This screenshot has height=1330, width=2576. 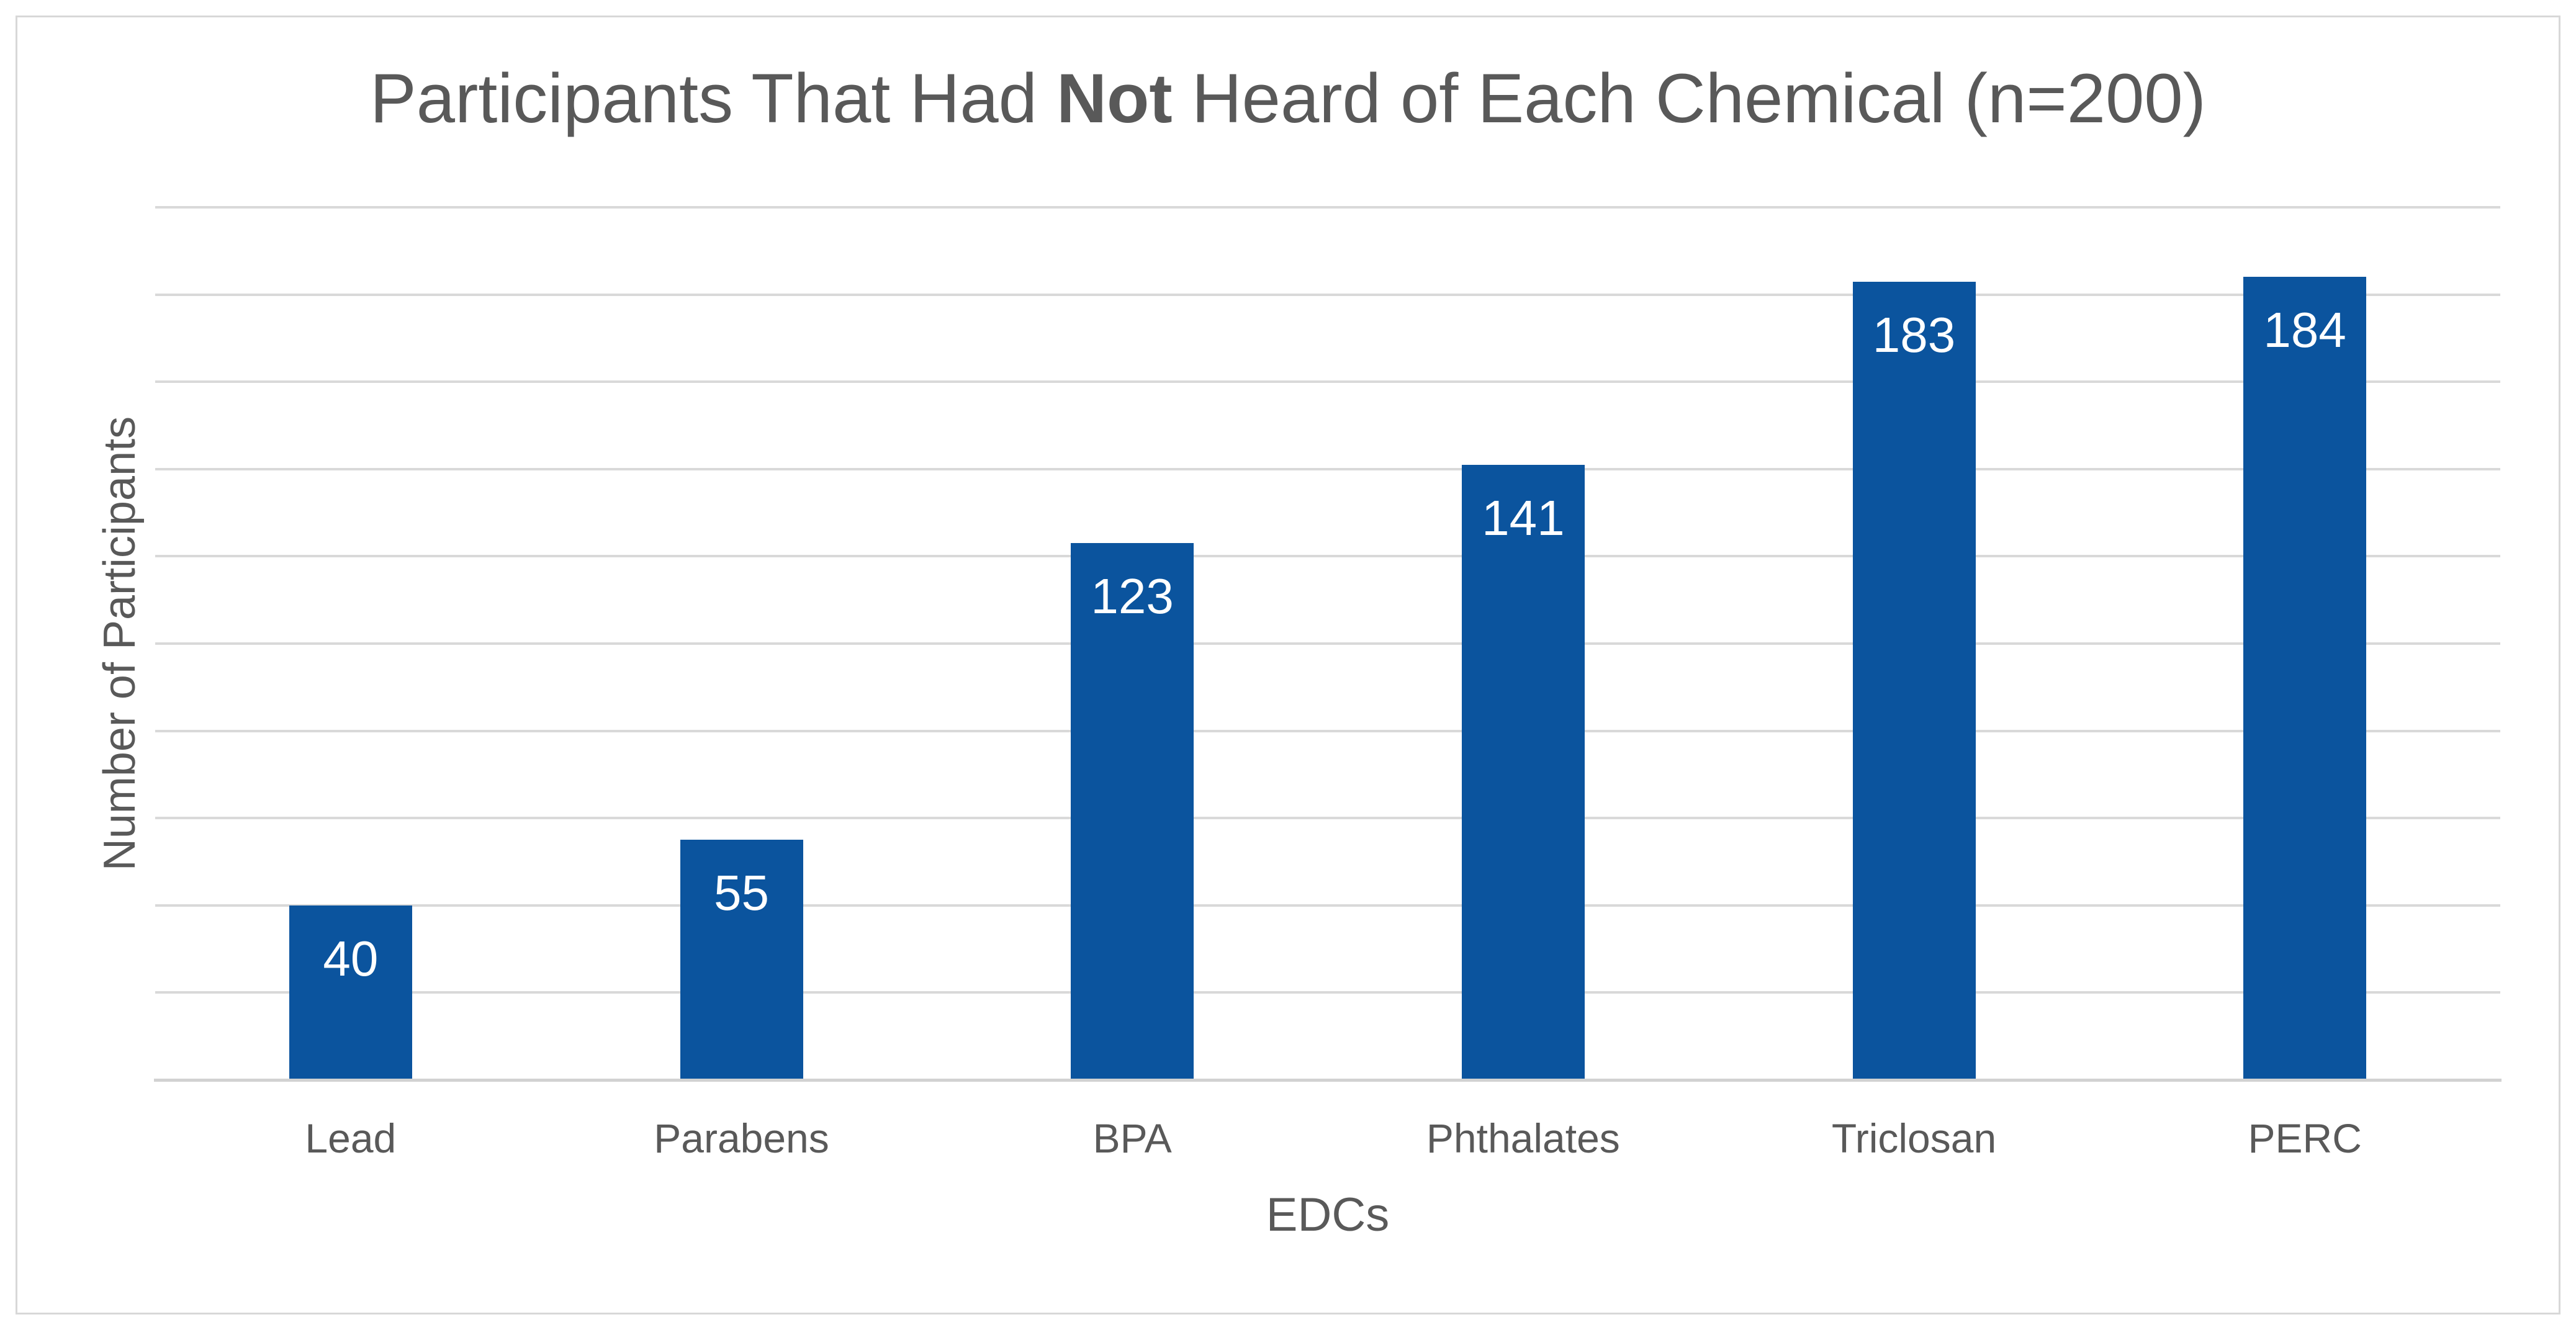 What do you see at coordinates (2304, 330) in the screenshot?
I see `data-label-perc: 184` at bounding box center [2304, 330].